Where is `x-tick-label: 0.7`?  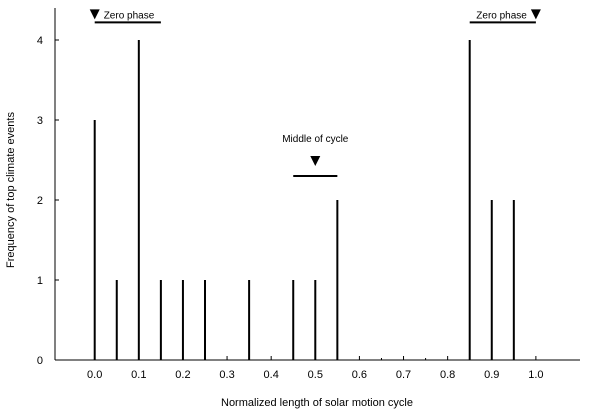 x-tick-label: 0.7 is located at coordinates (403, 375).